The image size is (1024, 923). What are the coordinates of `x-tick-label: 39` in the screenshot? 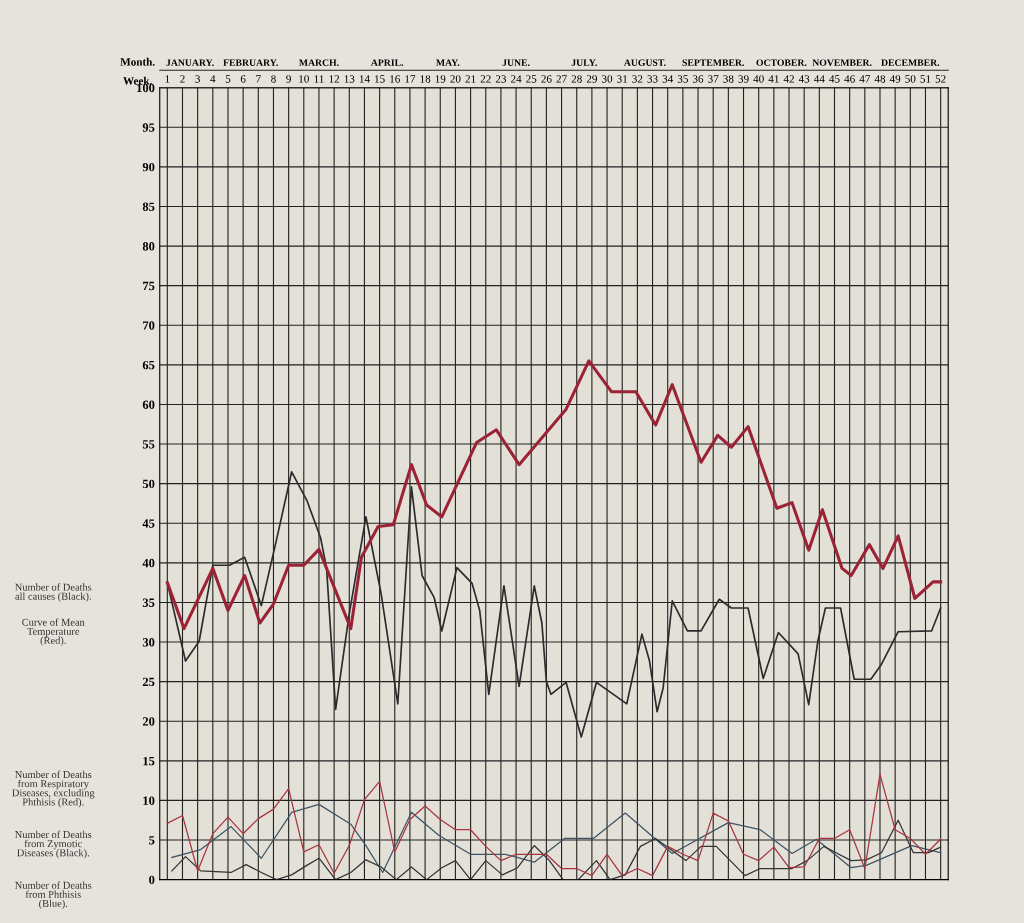 It's located at (743, 79).